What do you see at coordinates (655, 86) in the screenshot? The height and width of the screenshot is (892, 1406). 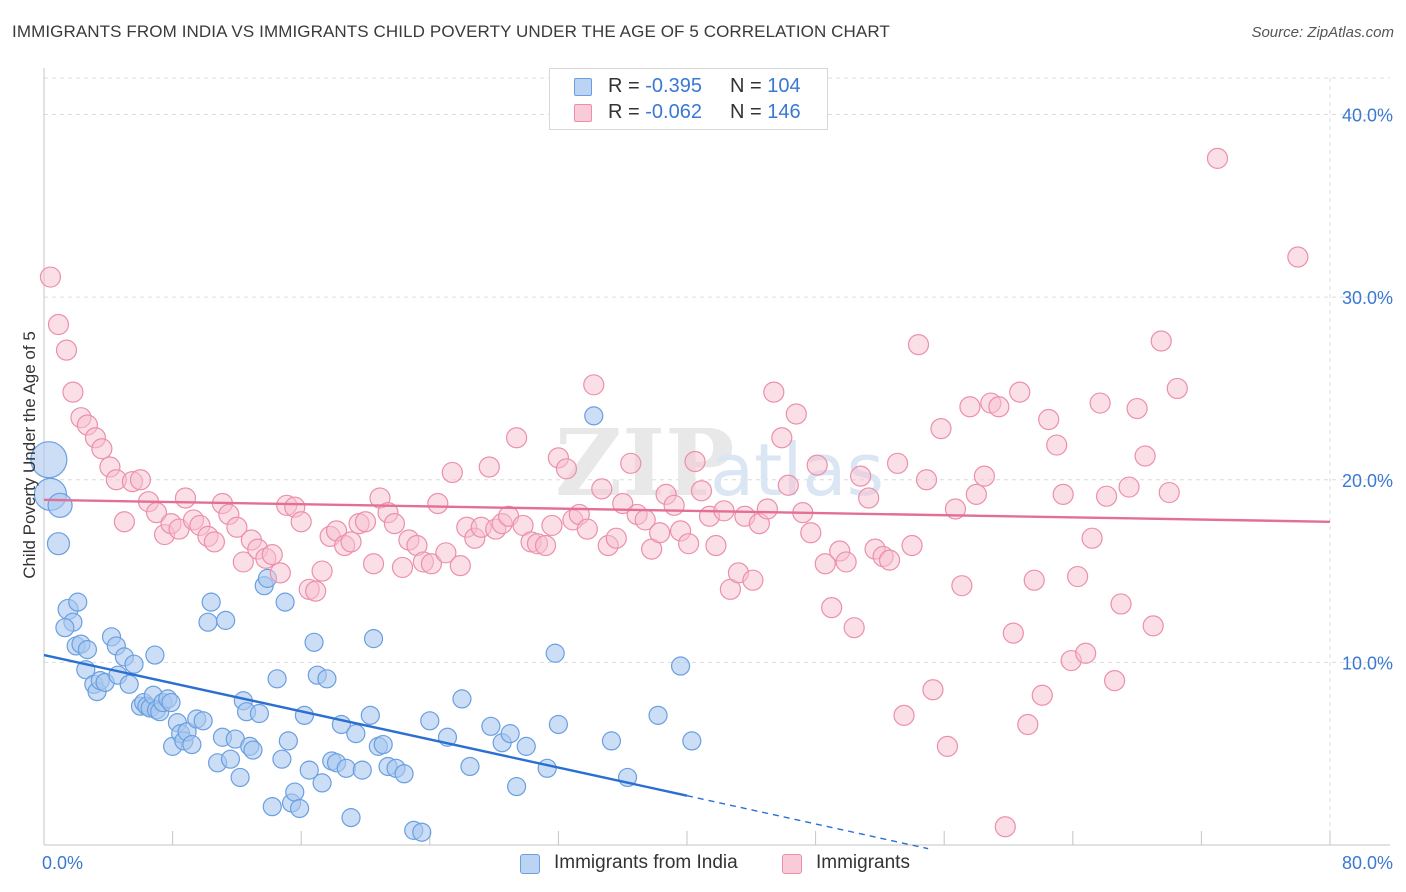 I see `legend-r-text: R = -0.395` at bounding box center [655, 86].